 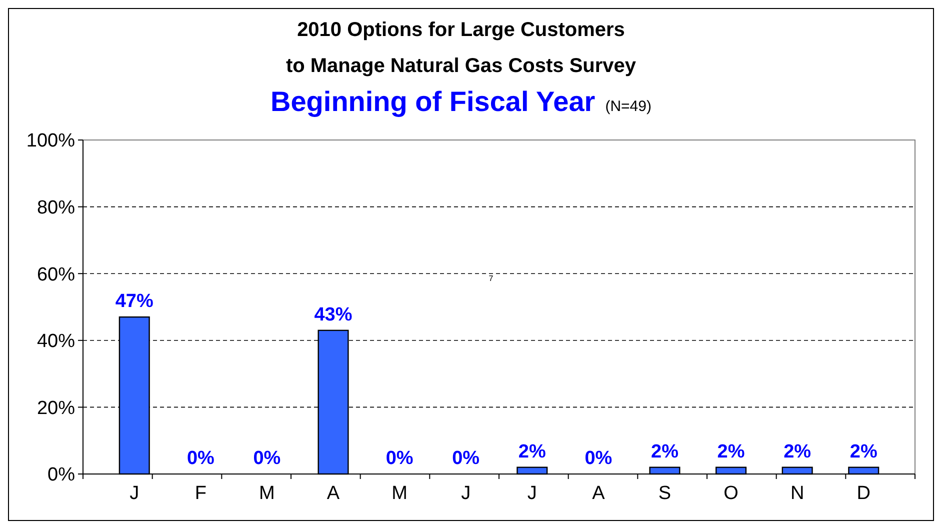 What do you see at coordinates (56, 408) in the screenshot?
I see `y-tick-label: 20%` at bounding box center [56, 408].